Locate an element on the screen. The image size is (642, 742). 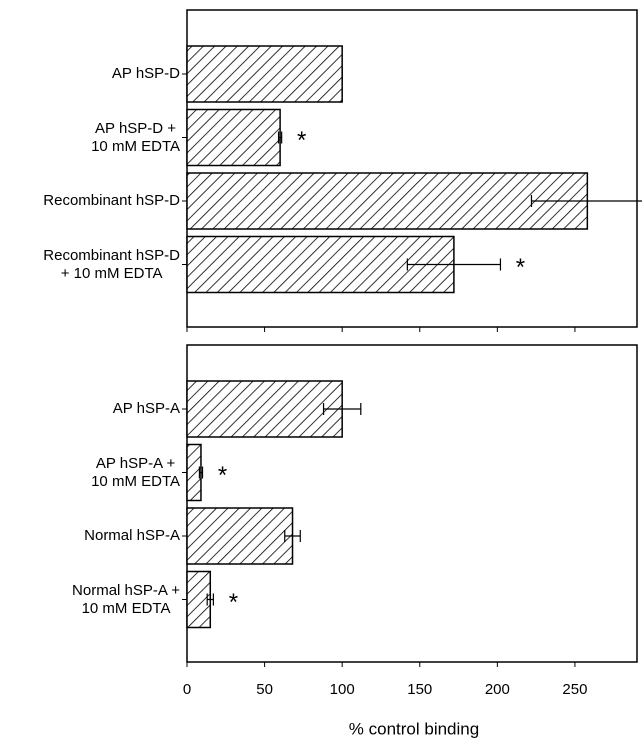
category-label: AP hSP-D + 10 mM EDTA is located at coordinates (135, 137).